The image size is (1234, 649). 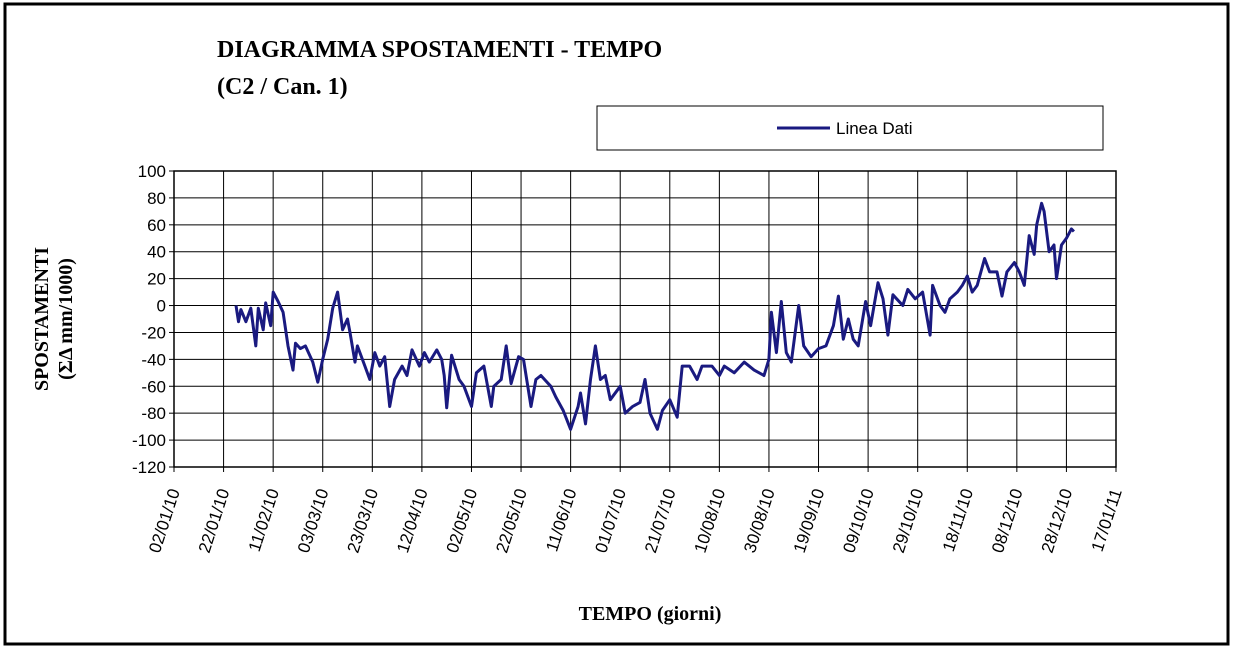 What do you see at coordinates (66, 319) in the screenshot?
I see `y-axis-label-line: (ΣΔ mm/1000)` at bounding box center [66, 319].